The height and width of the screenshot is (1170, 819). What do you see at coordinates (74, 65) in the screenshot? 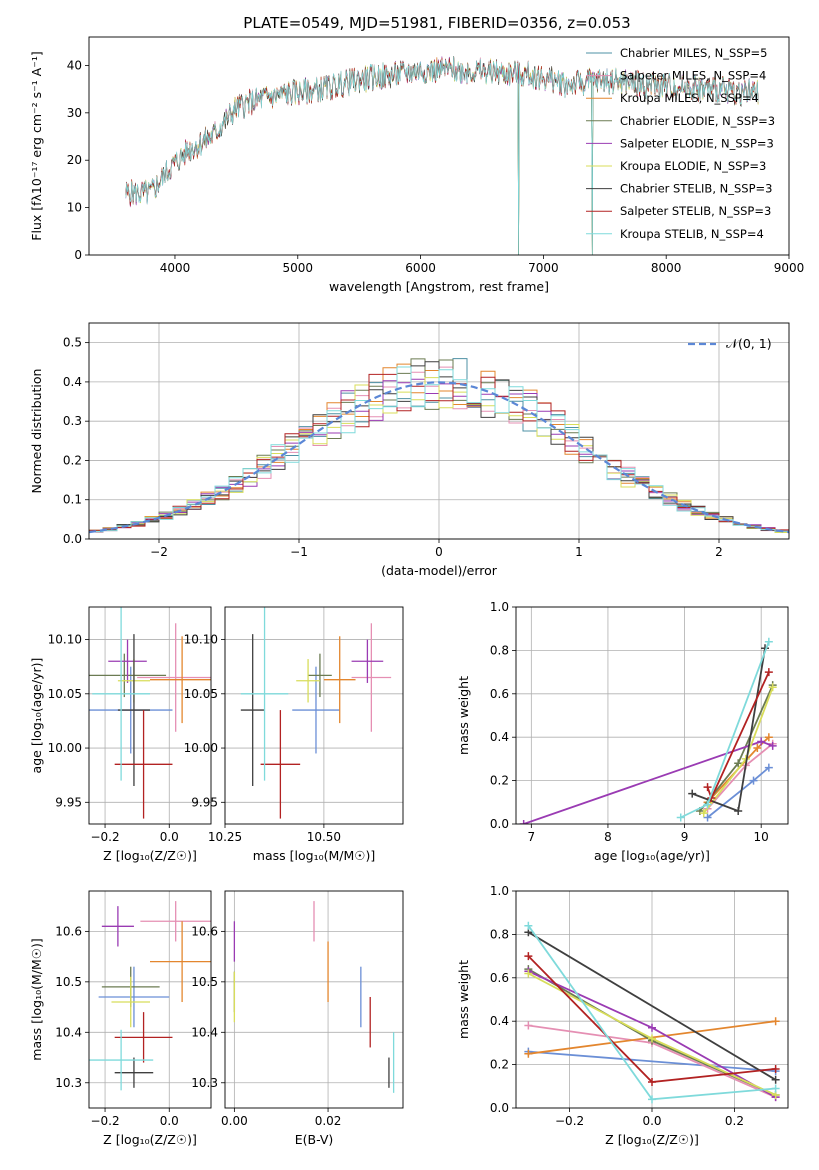
I see `y-tick-label: 40` at bounding box center [74, 65].